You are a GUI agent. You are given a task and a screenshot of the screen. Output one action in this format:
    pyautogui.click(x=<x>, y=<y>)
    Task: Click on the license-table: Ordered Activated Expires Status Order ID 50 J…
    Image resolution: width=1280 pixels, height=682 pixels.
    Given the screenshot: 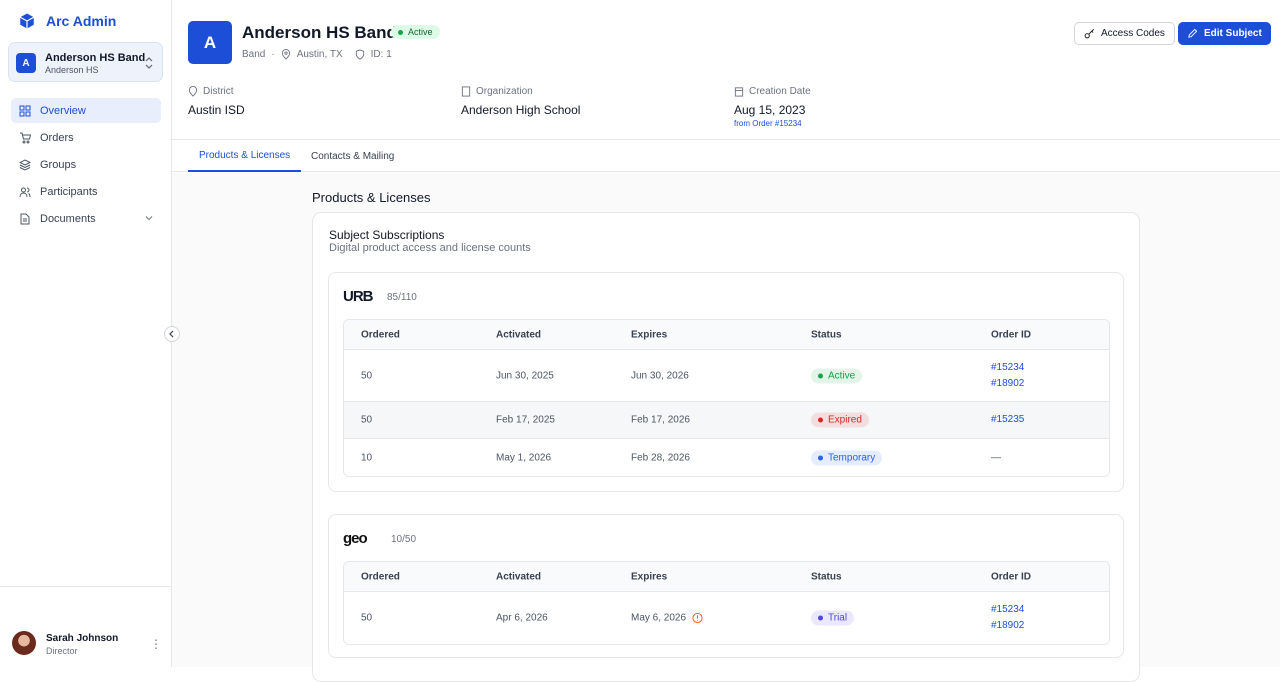 What is the action you would take?
    pyautogui.click(x=726, y=398)
    